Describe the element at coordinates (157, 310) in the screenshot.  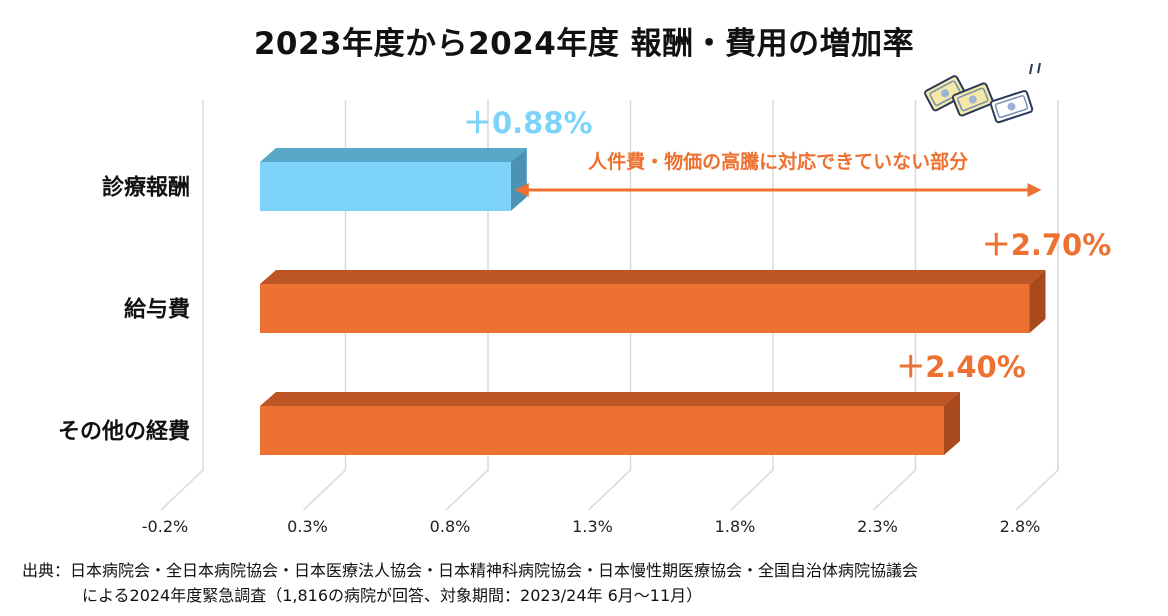
I see `category-label: 給与費` at that location.